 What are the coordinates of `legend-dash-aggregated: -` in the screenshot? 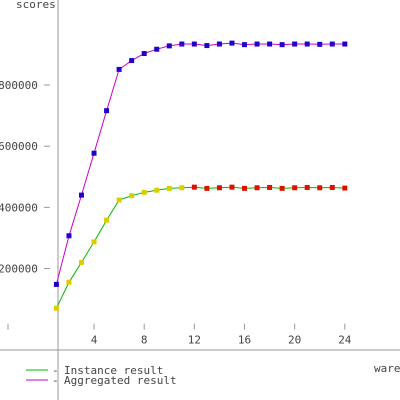 It's located at (55, 380).